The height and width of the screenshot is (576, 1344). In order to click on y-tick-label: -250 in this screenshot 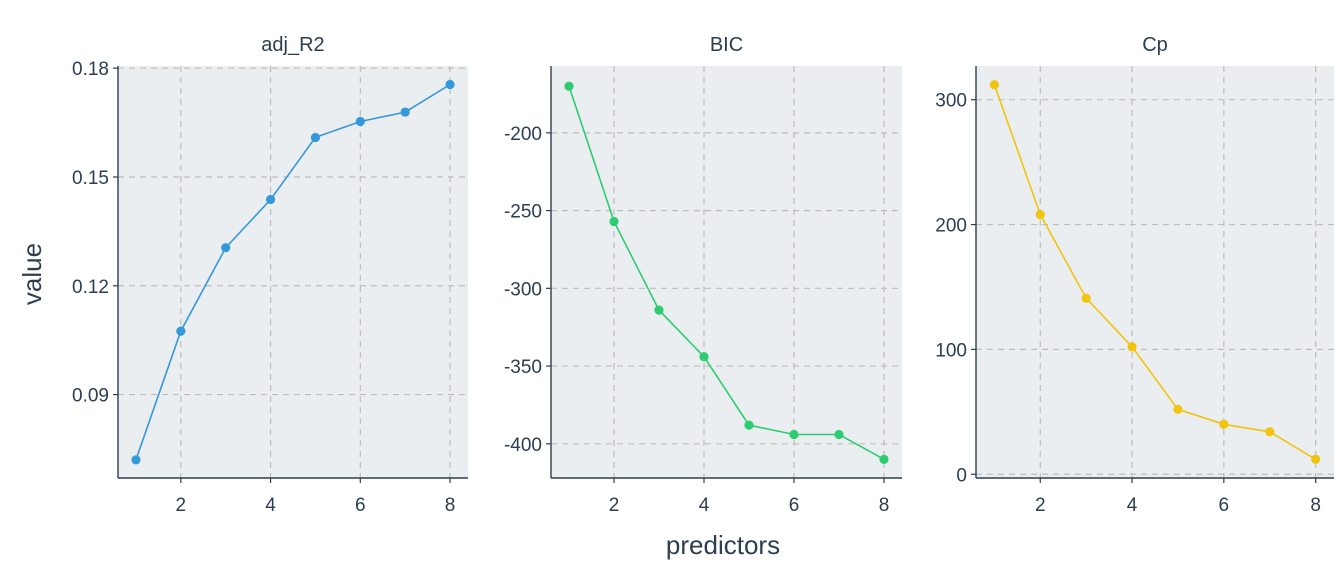, I will do `click(523, 212)`.